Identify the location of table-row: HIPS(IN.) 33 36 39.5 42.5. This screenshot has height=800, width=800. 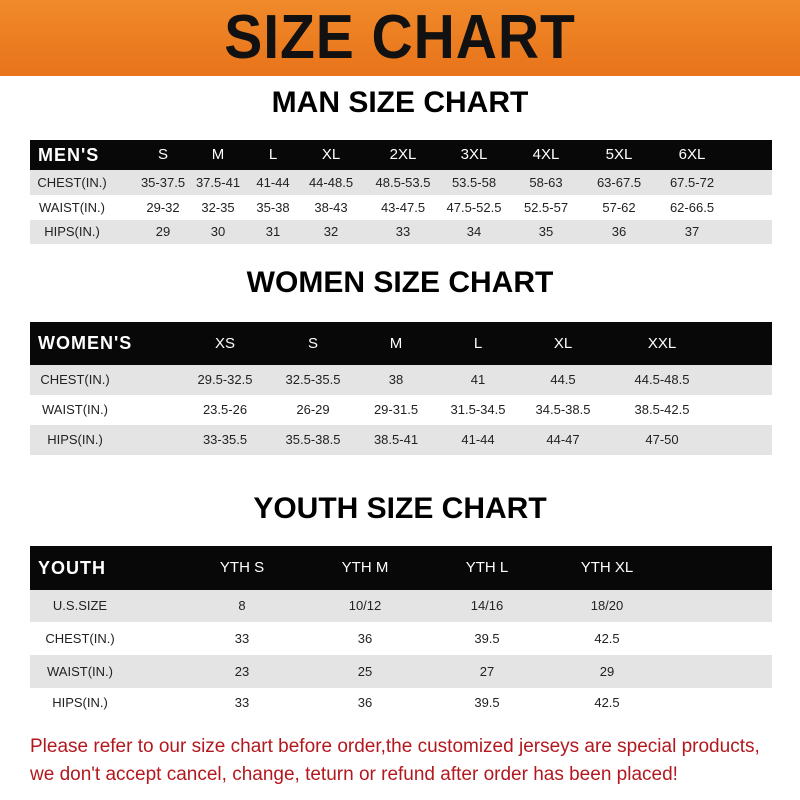
(401, 703).